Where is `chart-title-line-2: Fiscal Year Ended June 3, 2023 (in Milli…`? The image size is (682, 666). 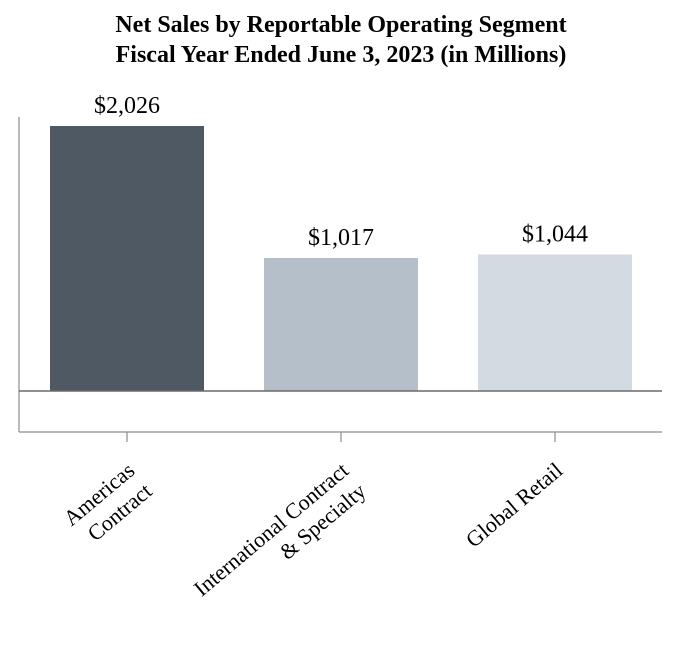
chart-title-line-2: Fiscal Year Ended June 3, 2023 (in Milli… is located at coordinates (341, 55).